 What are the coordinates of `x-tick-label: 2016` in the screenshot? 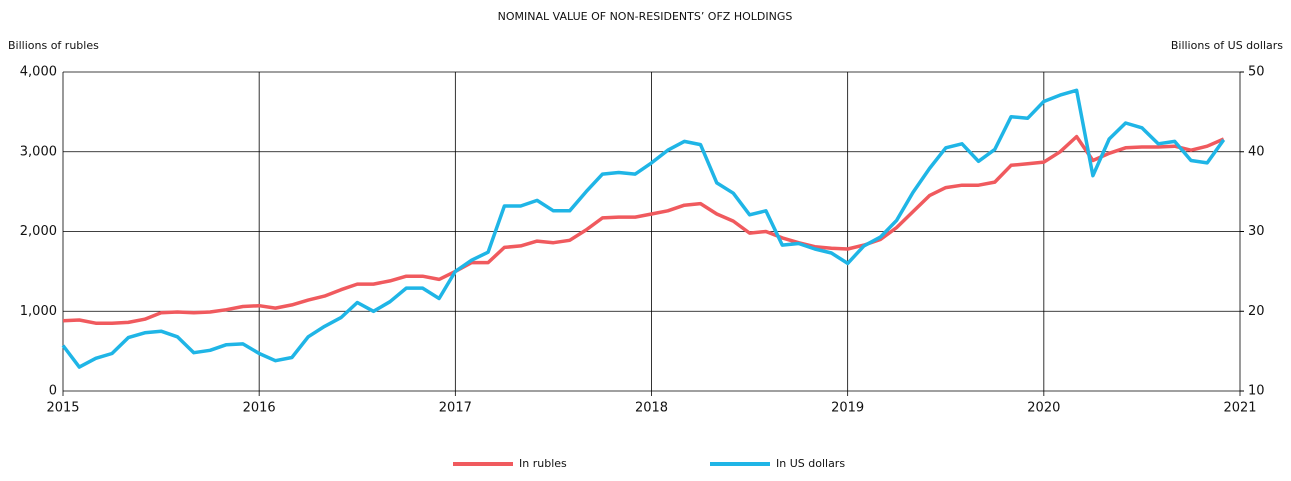 It's located at (259, 408).